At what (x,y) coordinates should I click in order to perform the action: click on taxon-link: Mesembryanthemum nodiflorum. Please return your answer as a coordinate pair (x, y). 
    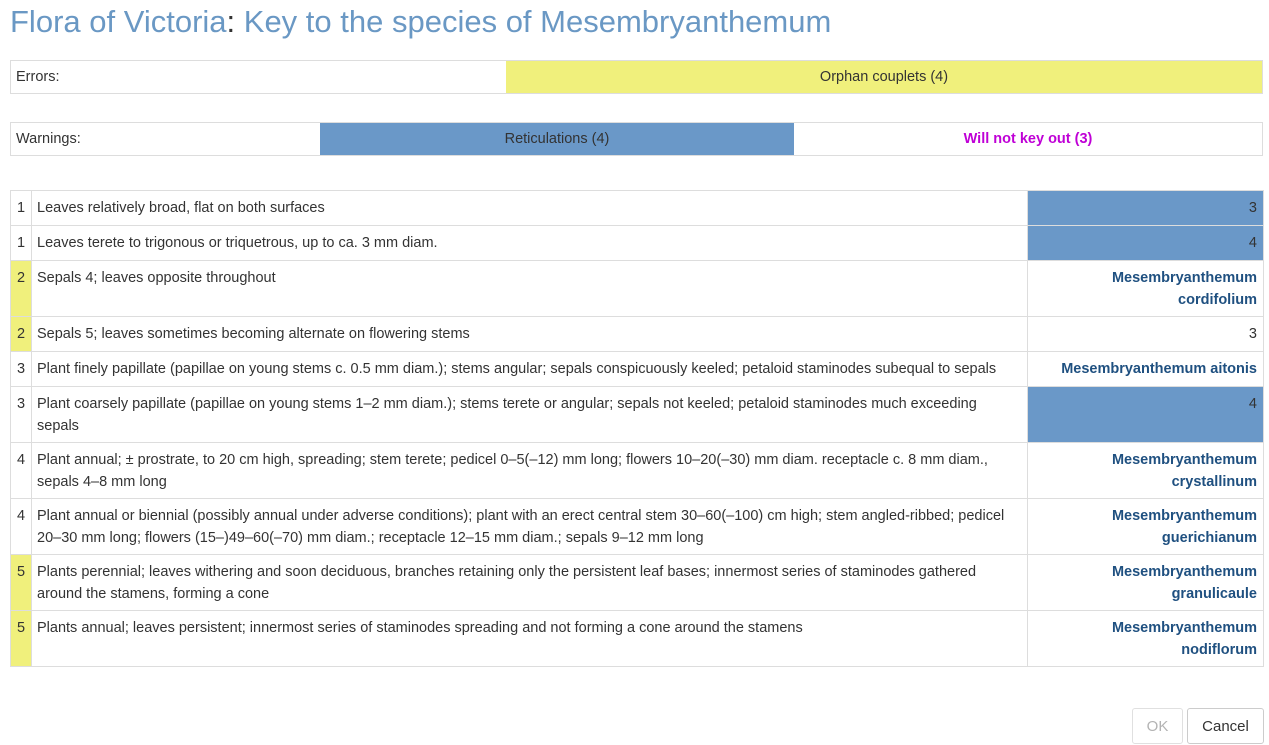
    Looking at the image, I should click on (1184, 639).